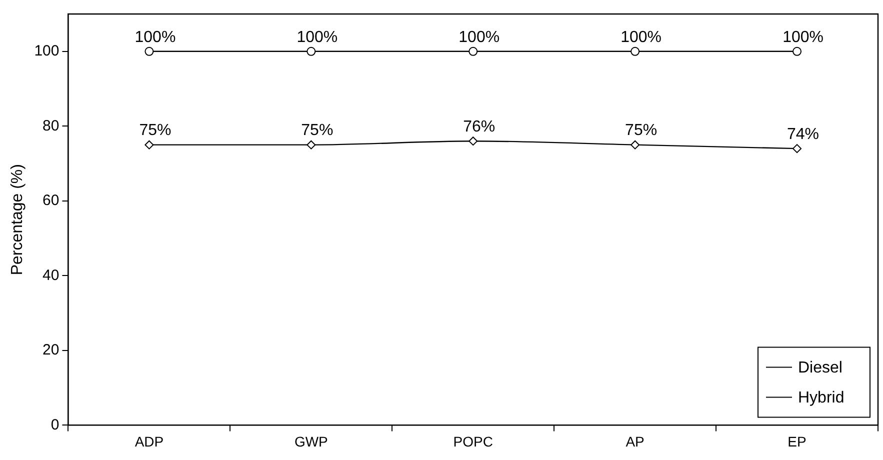 This screenshot has width=883, height=460. Describe the element at coordinates (803, 134) in the screenshot. I see `data-label: 74%` at that location.